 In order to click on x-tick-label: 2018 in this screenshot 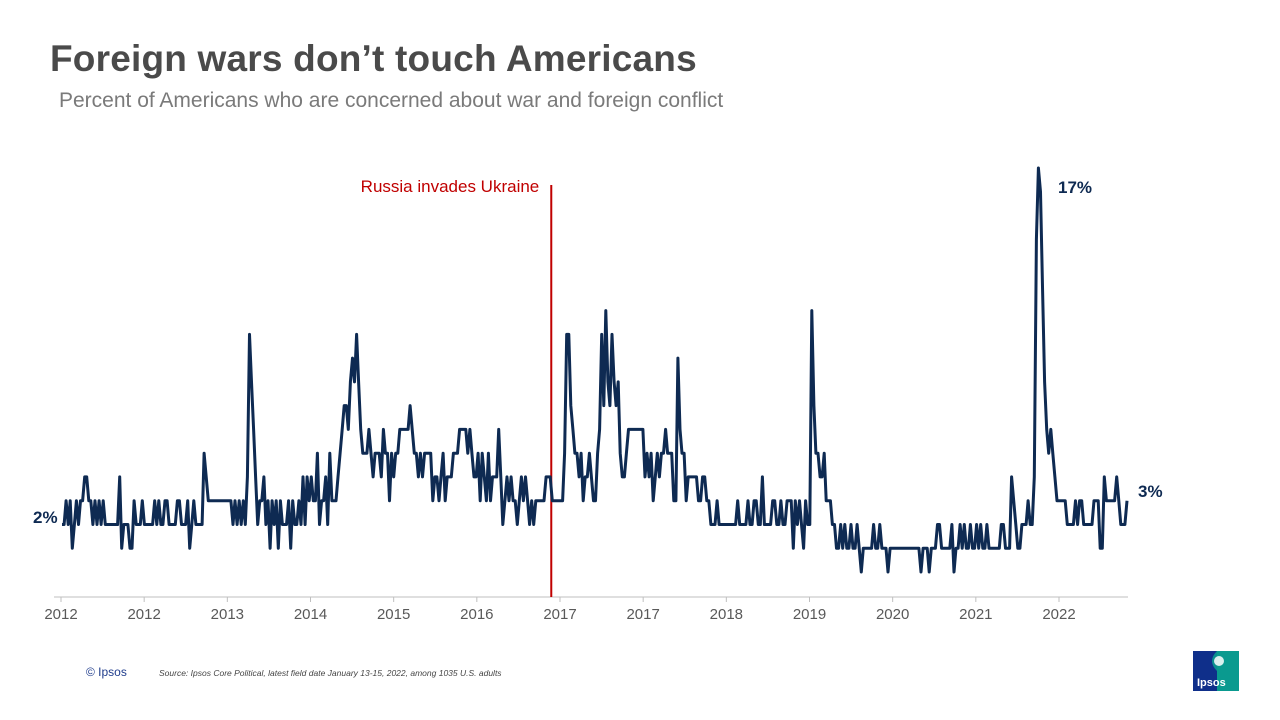, I will do `click(726, 614)`.